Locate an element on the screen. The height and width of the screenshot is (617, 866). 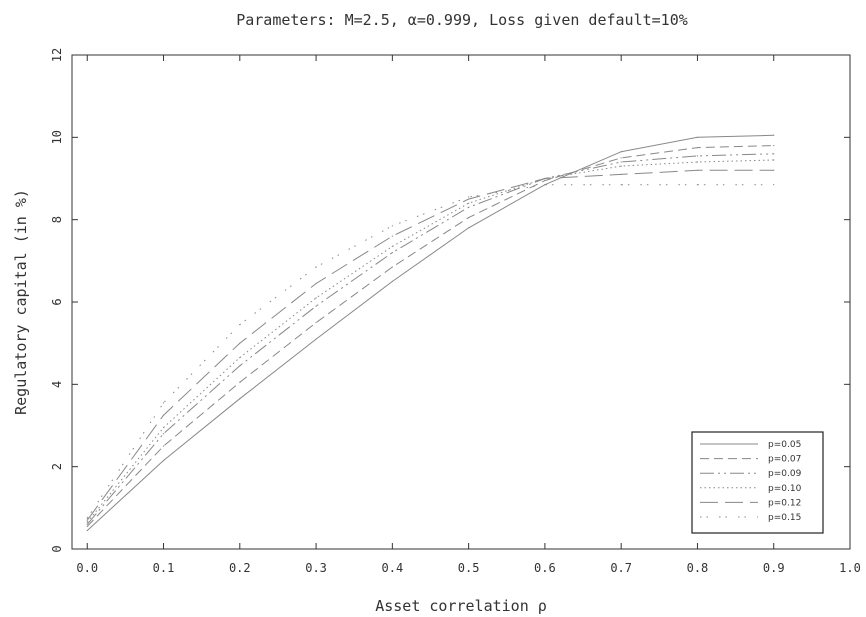
legend-label: p=0.15 is located at coordinates (784, 518).